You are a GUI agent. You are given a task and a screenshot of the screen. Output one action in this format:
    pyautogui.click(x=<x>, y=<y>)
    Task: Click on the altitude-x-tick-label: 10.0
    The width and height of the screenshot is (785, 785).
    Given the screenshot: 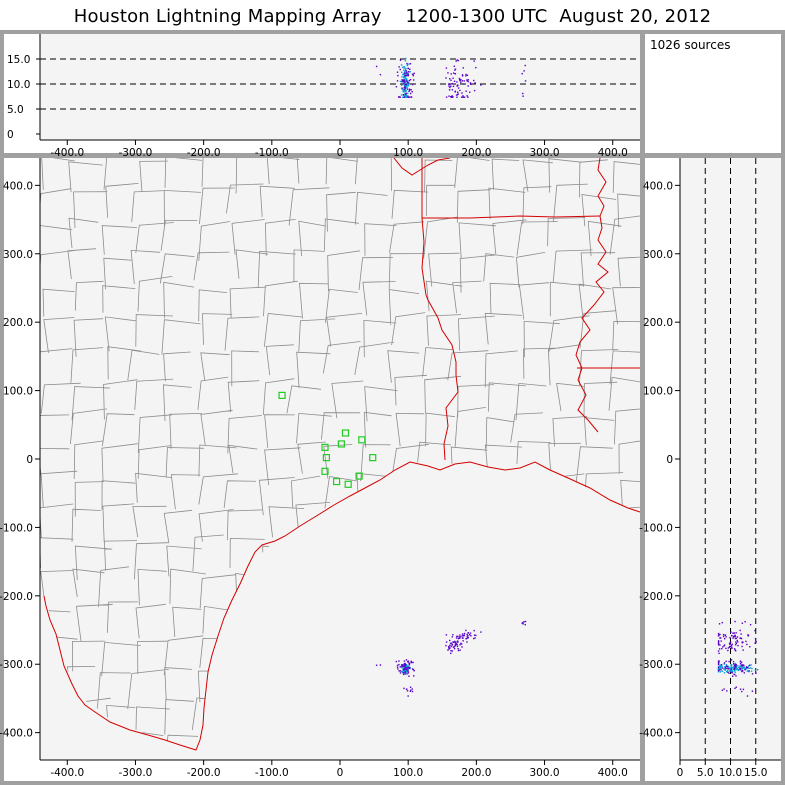 What is the action you would take?
    pyautogui.click(x=730, y=773)
    